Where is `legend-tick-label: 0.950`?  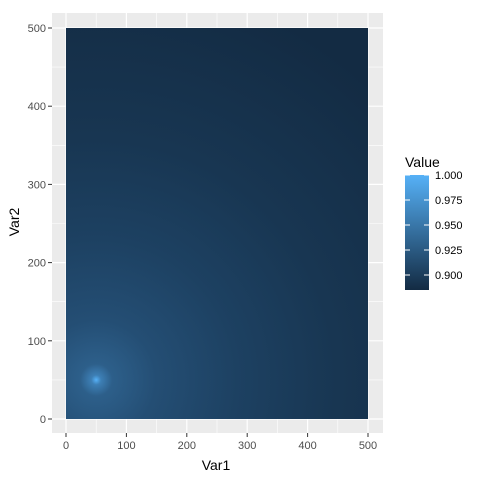
legend-tick-label: 0.950 is located at coordinates (449, 226).